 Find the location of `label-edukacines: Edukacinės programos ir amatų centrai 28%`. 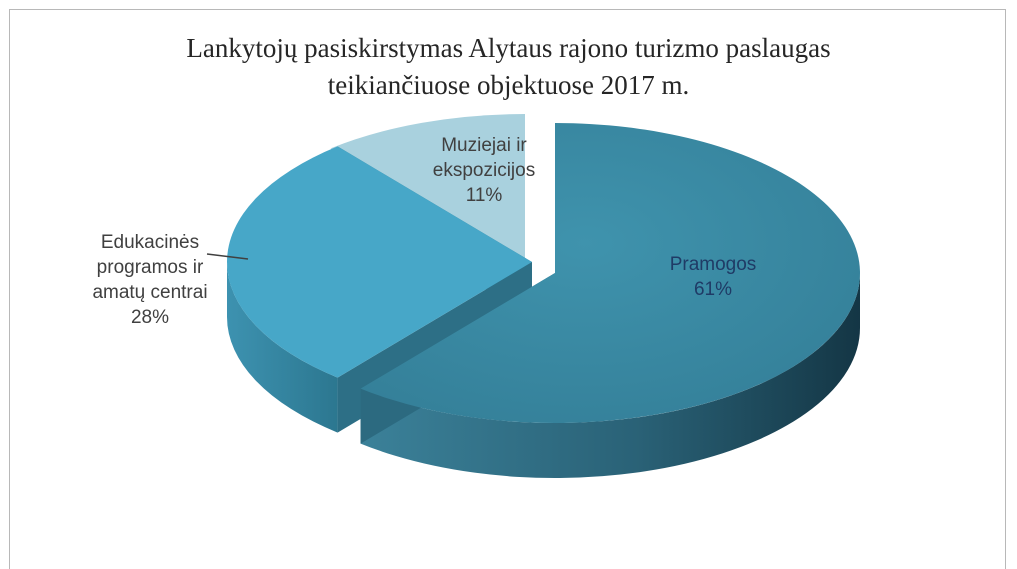

label-edukacines: Edukacinės programos ir amatų centrai 28% is located at coordinates (149, 280).